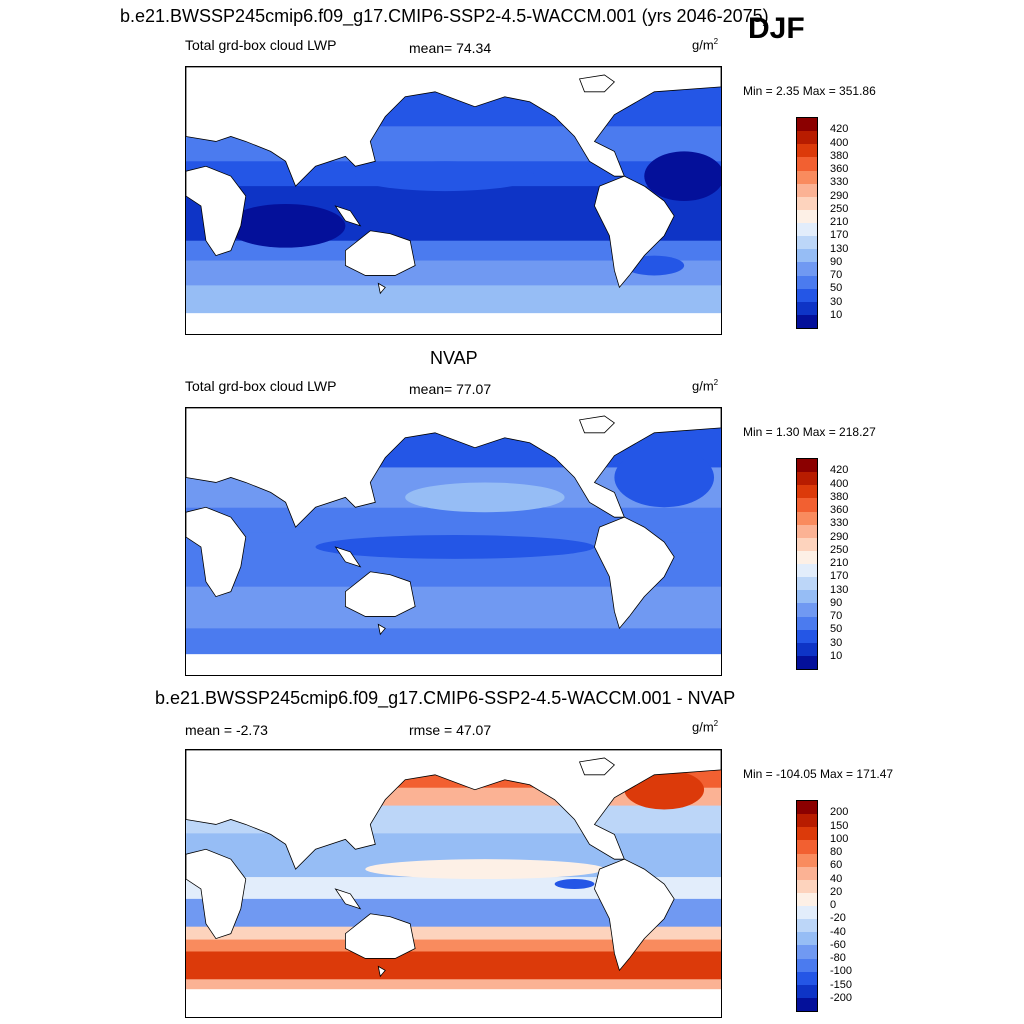 Image resolution: width=1024 pixels, height=1024 pixels. What do you see at coordinates (809, 91) in the screenshot?
I see `panel-minmax: Min = 2.35 Max = 351.86` at bounding box center [809, 91].